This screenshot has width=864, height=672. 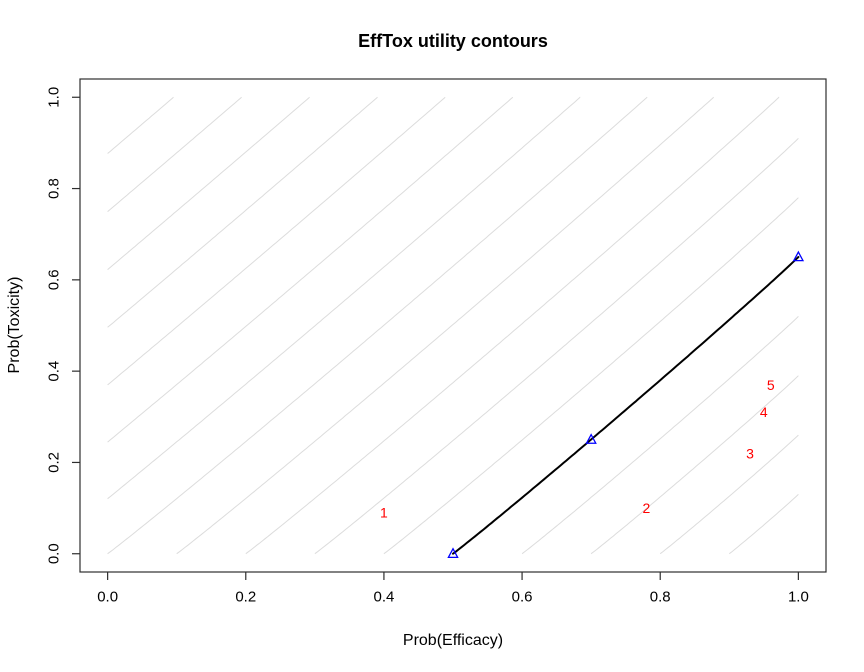 What do you see at coordinates (577, 449) in the screenshot?
I see `dose-number-labels: 1 2 3 4 5` at bounding box center [577, 449].